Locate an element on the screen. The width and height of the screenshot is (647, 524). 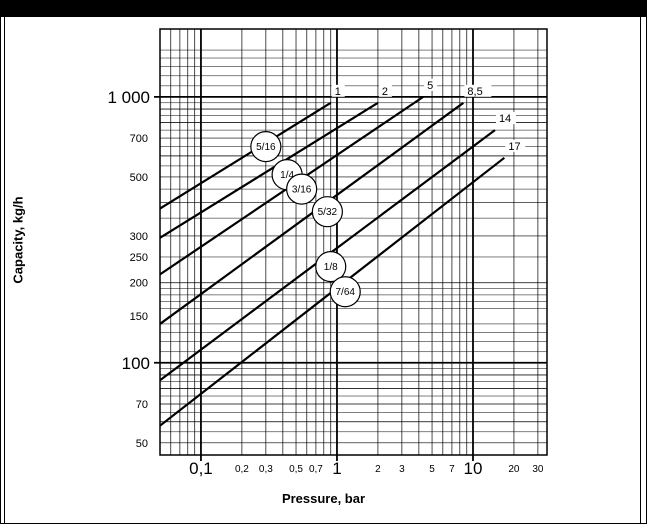
series-end-label: 1 is located at coordinates (338, 92).